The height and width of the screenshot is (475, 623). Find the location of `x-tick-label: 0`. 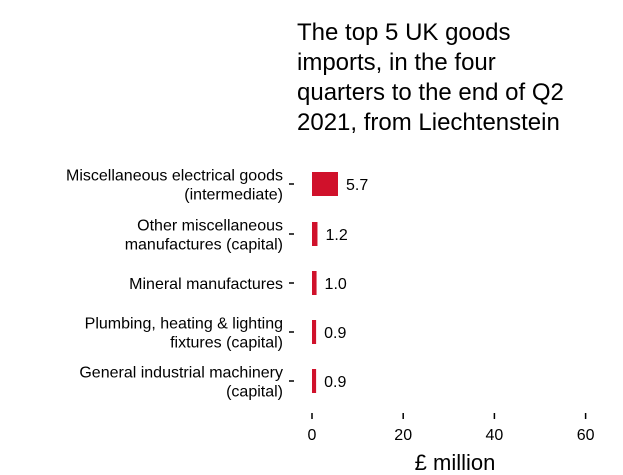

x-tick-label: 0 is located at coordinates (312, 435).